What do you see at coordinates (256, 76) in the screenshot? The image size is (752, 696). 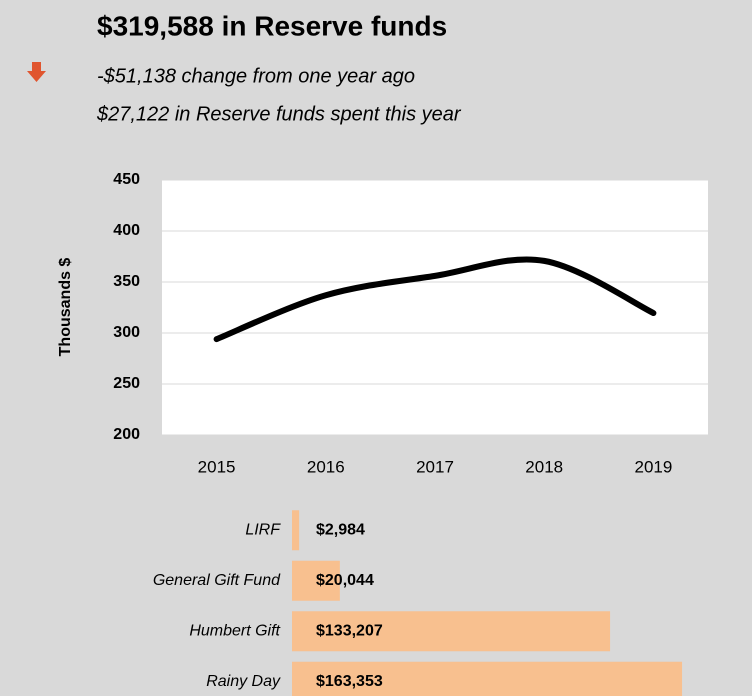 I see `change-text: -$51,138 change from one year ago` at bounding box center [256, 76].